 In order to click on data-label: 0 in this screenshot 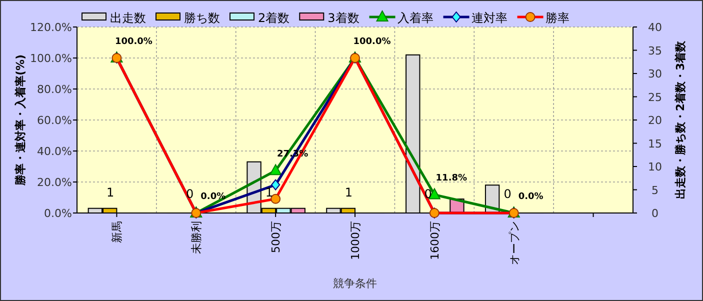, I will do `click(508, 194)`.